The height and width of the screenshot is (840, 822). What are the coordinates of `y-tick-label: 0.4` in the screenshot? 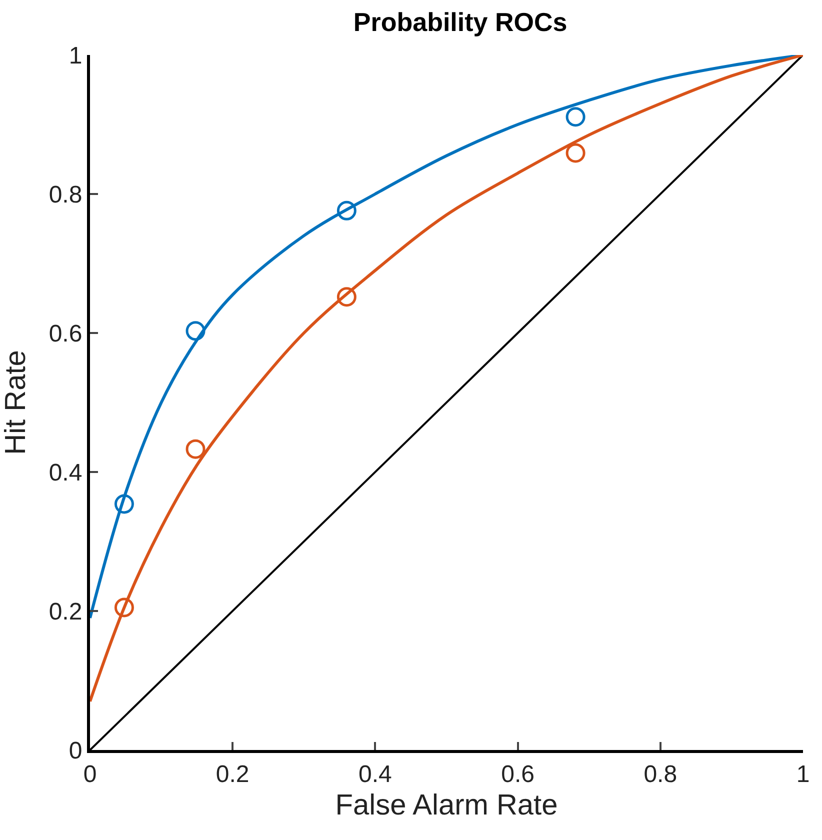 It's located at (65, 472).